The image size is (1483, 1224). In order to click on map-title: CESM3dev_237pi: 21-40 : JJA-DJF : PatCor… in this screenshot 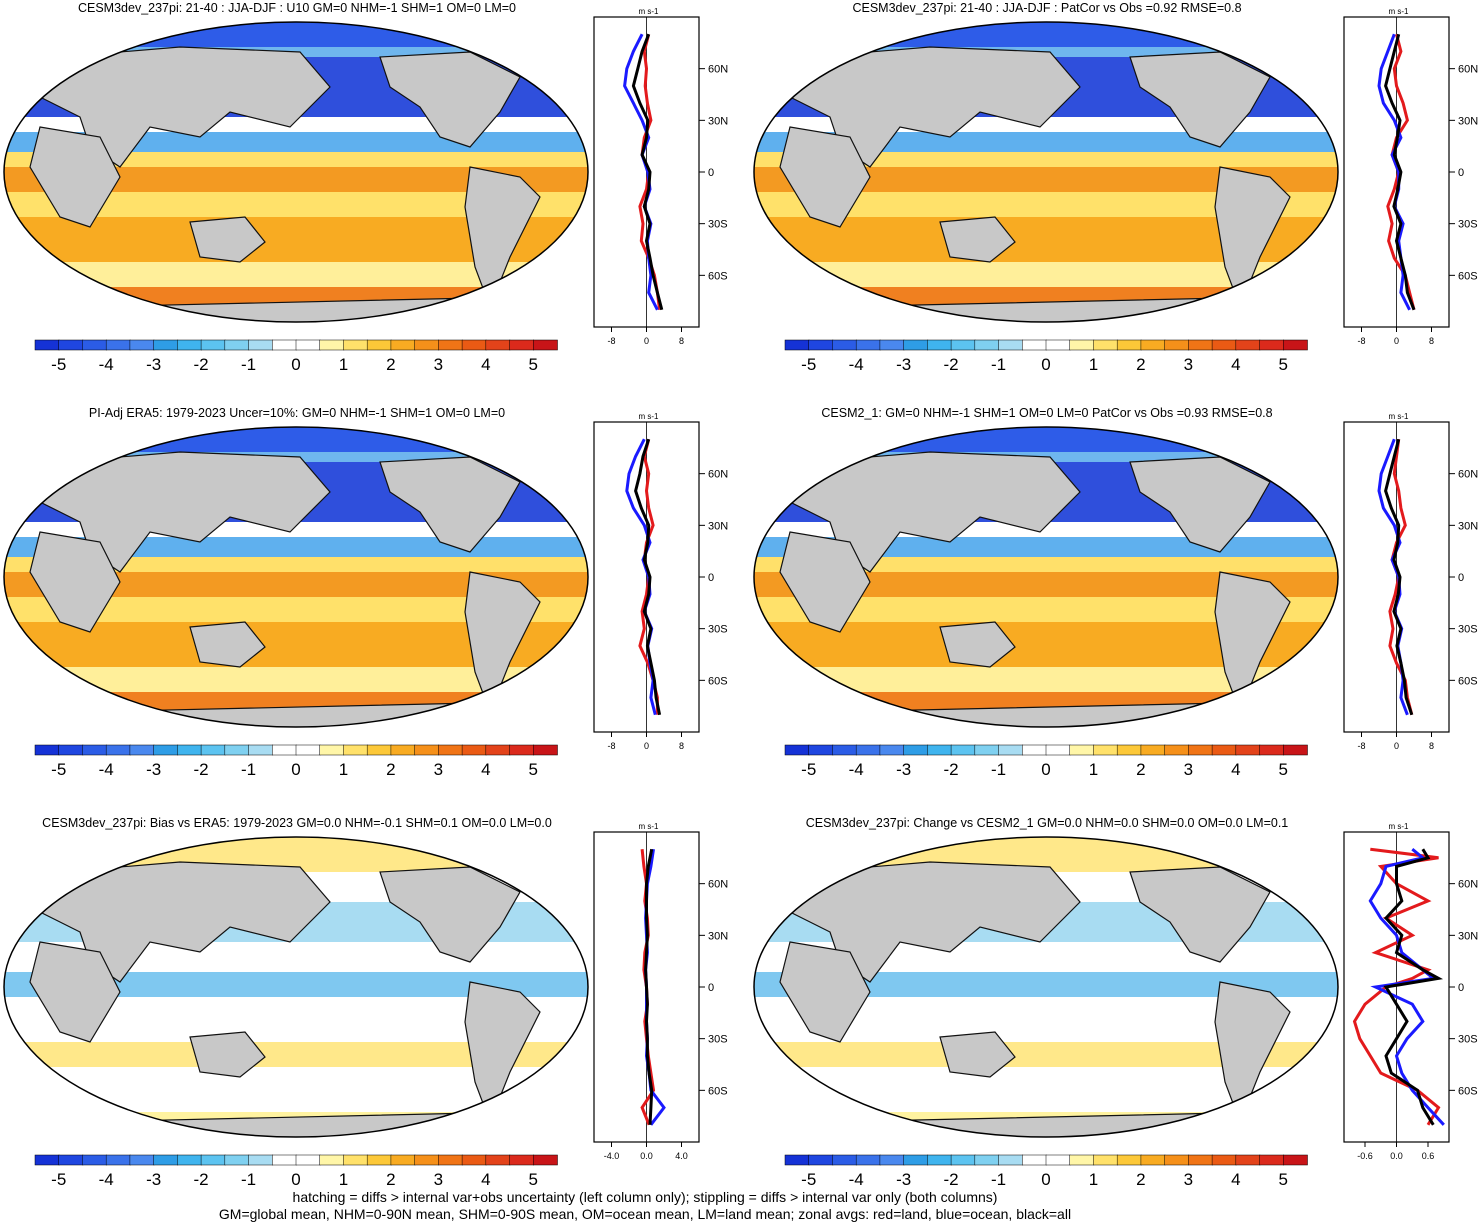, I will do `click(1047, 8)`.